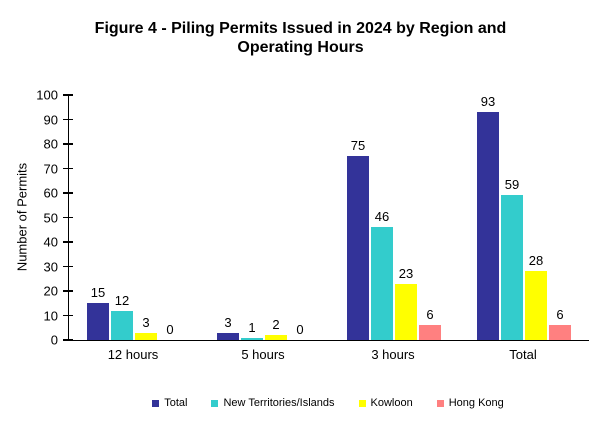  I want to click on bar-slot: 93, so click(488, 217).